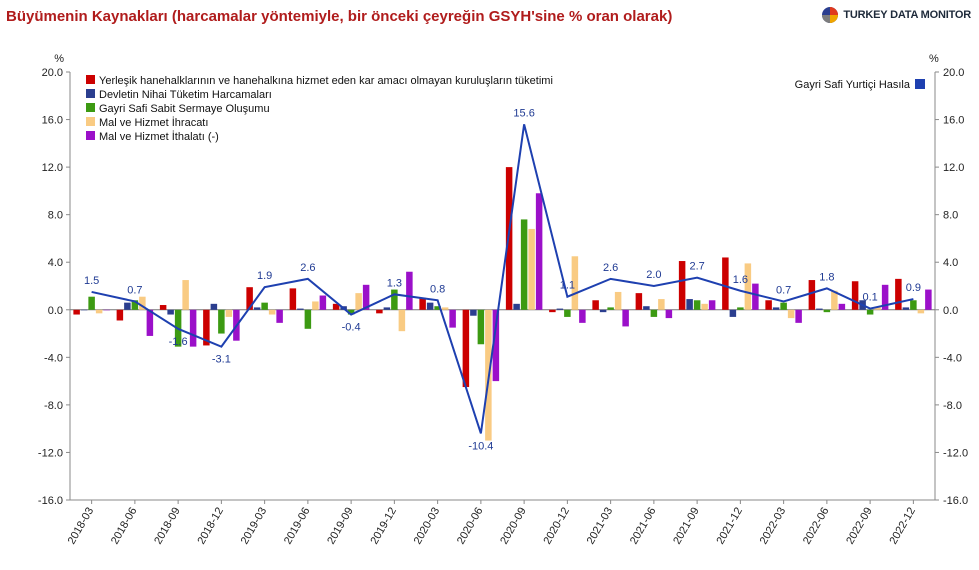 The height and width of the screenshot is (570, 979). What do you see at coordinates (124, 526) in the screenshot?
I see `x-tick-label: 2018-06` at bounding box center [124, 526].